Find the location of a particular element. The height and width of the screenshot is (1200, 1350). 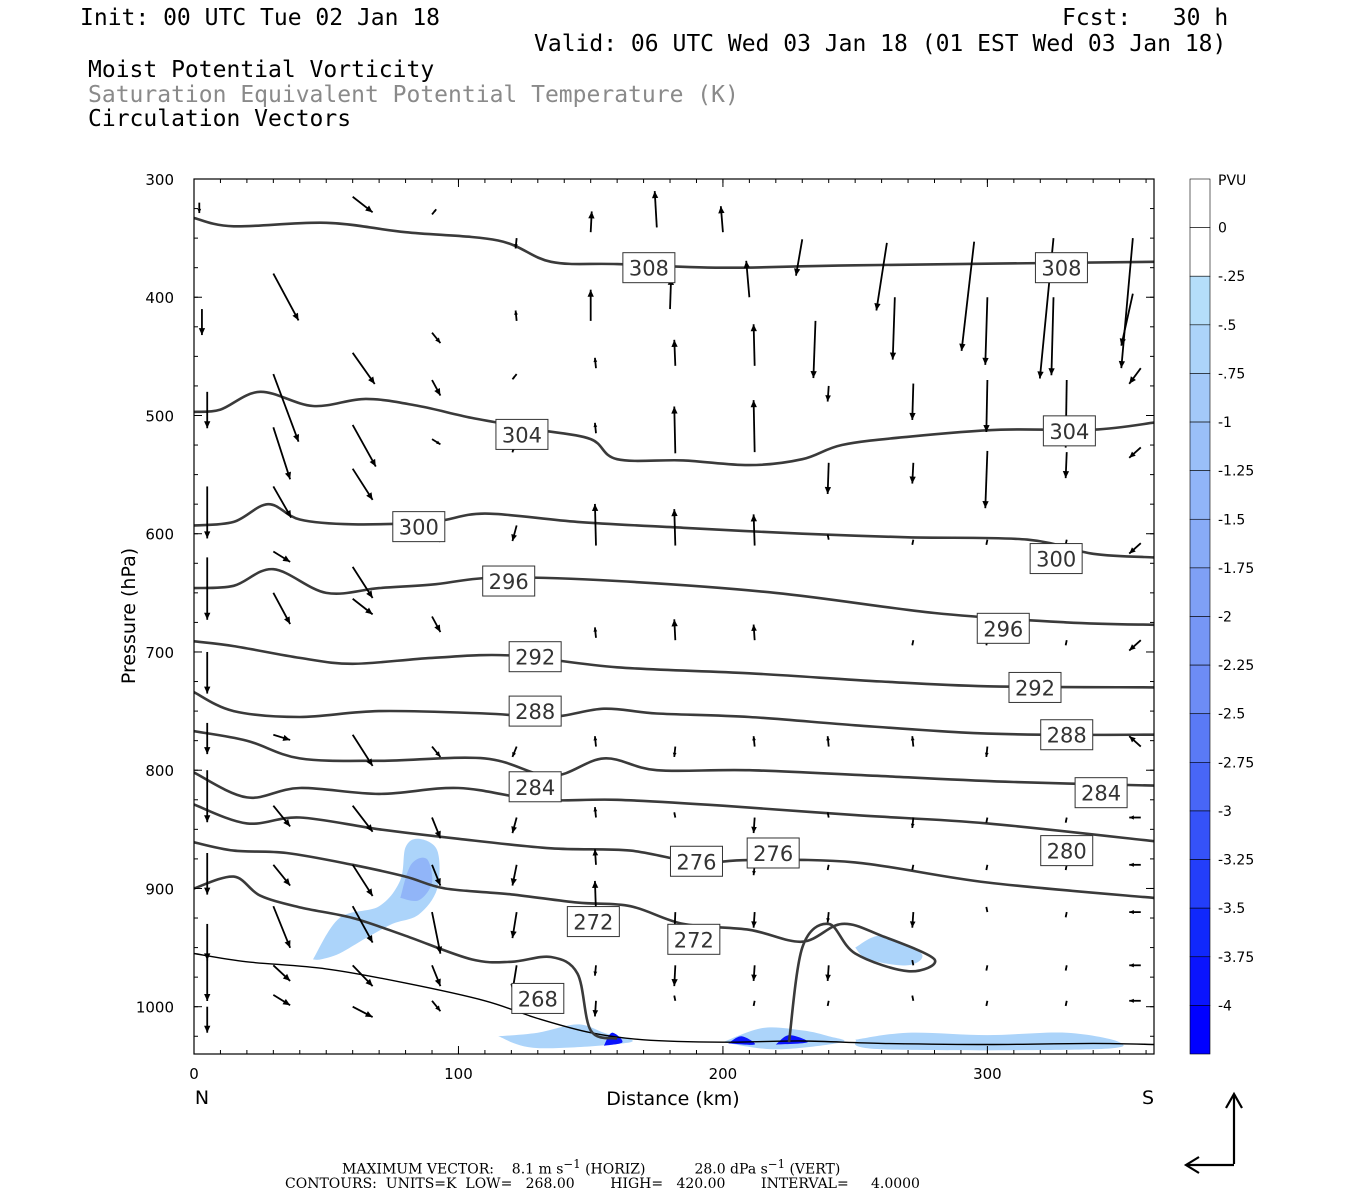

x-tick-label: 100 is located at coordinates (458, 1074).